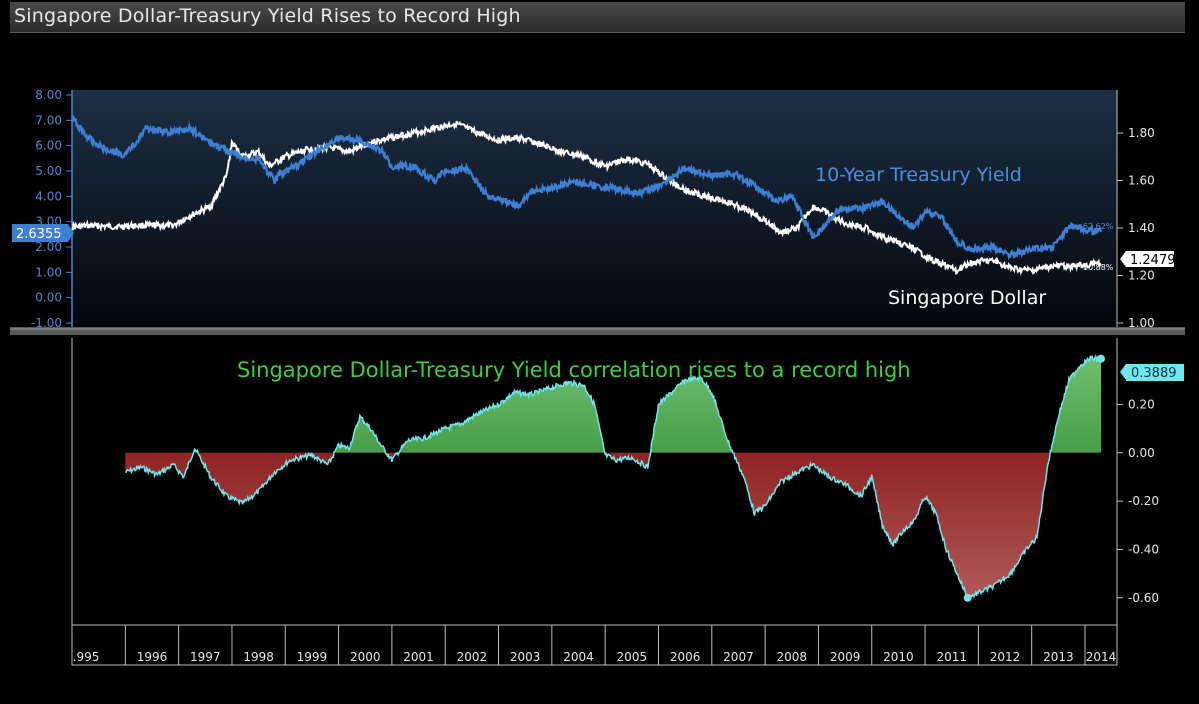 Image resolution: width=1199 pixels, height=704 pixels. I want to click on bottom-right-ticks: 0.20 0.00 -0.20 -0.40 -0.60, so click(1138, 501).